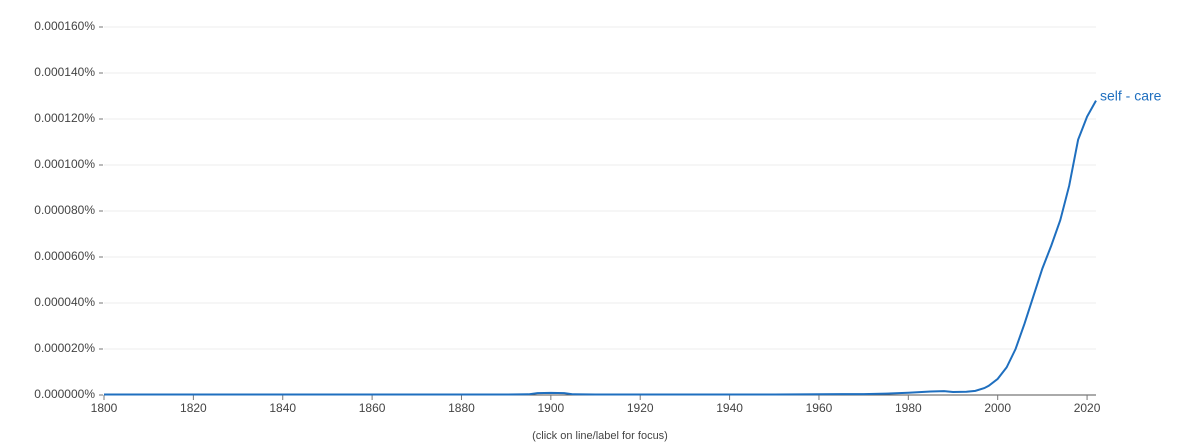 The width and height of the screenshot is (1188, 445). What do you see at coordinates (372, 408) in the screenshot?
I see `x-tick-label: 1860` at bounding box center [372, 408].